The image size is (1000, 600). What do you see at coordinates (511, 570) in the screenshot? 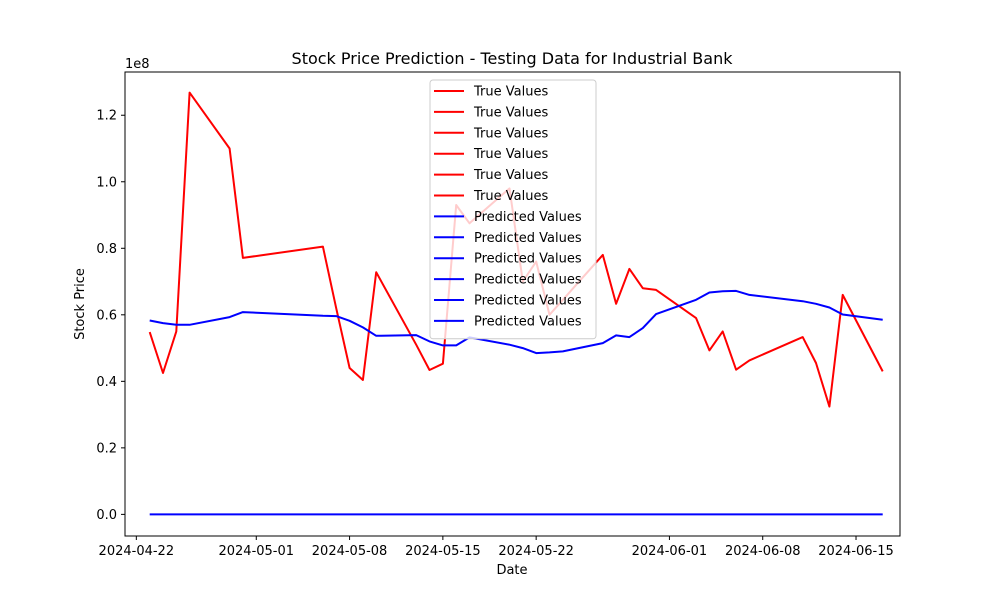
I see `x-axis-title: Date` at bounding box center [511, 570].